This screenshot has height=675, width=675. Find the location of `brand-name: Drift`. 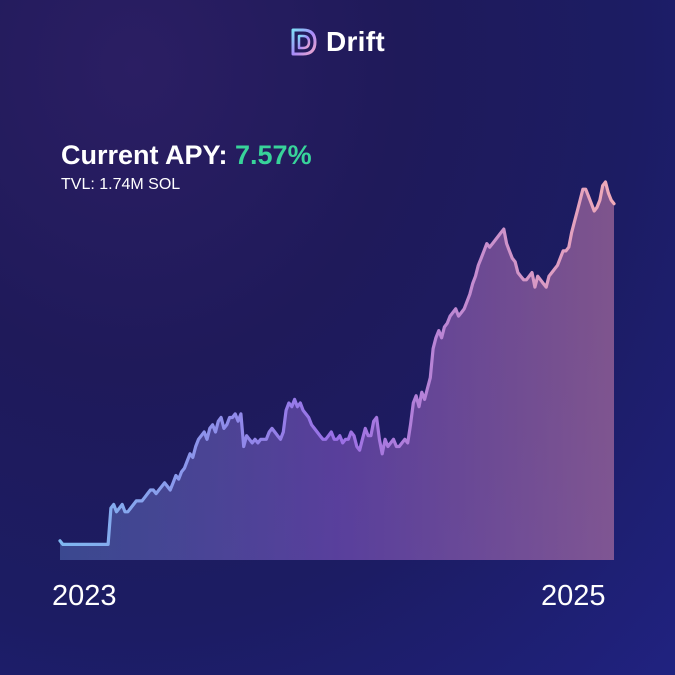

brand-name: Drift is located at coordinates (355, 41).